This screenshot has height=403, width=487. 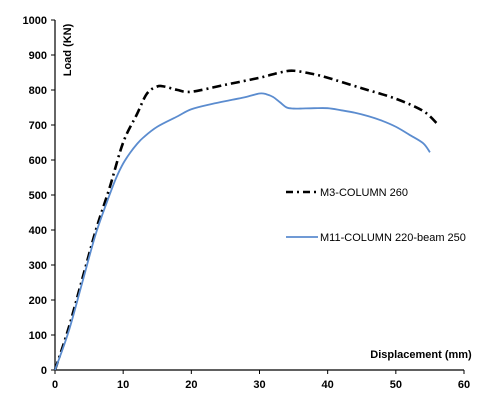 I want to click on y-tick-label: 200, so click(x=38, y=301).